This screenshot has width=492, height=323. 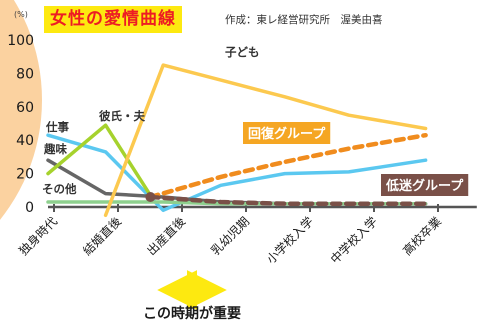 What do you see at coordinates (25, 74) in the screenshot?
I see `y-tick-label: 80` at bounding box center [25, 74].